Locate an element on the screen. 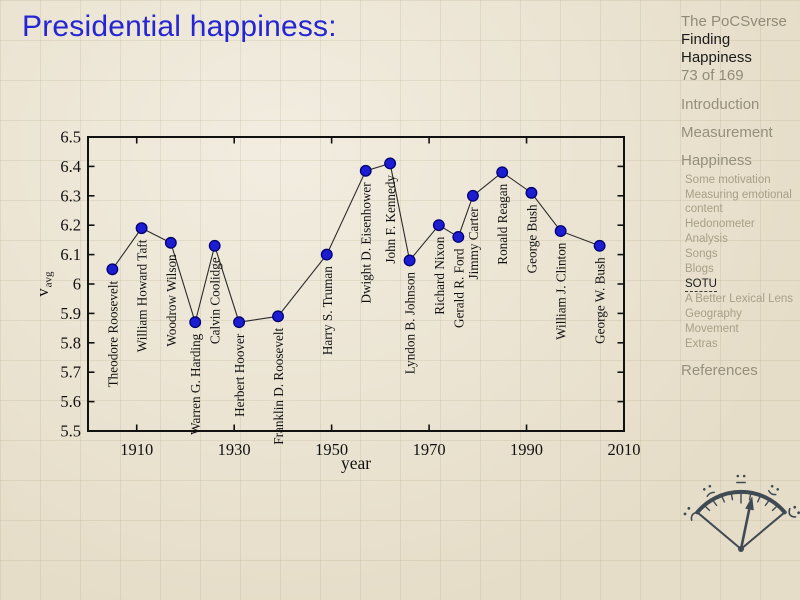 The image size is (800, 600). sidebar-item-label: Geography is located at coordinates (713, 313).